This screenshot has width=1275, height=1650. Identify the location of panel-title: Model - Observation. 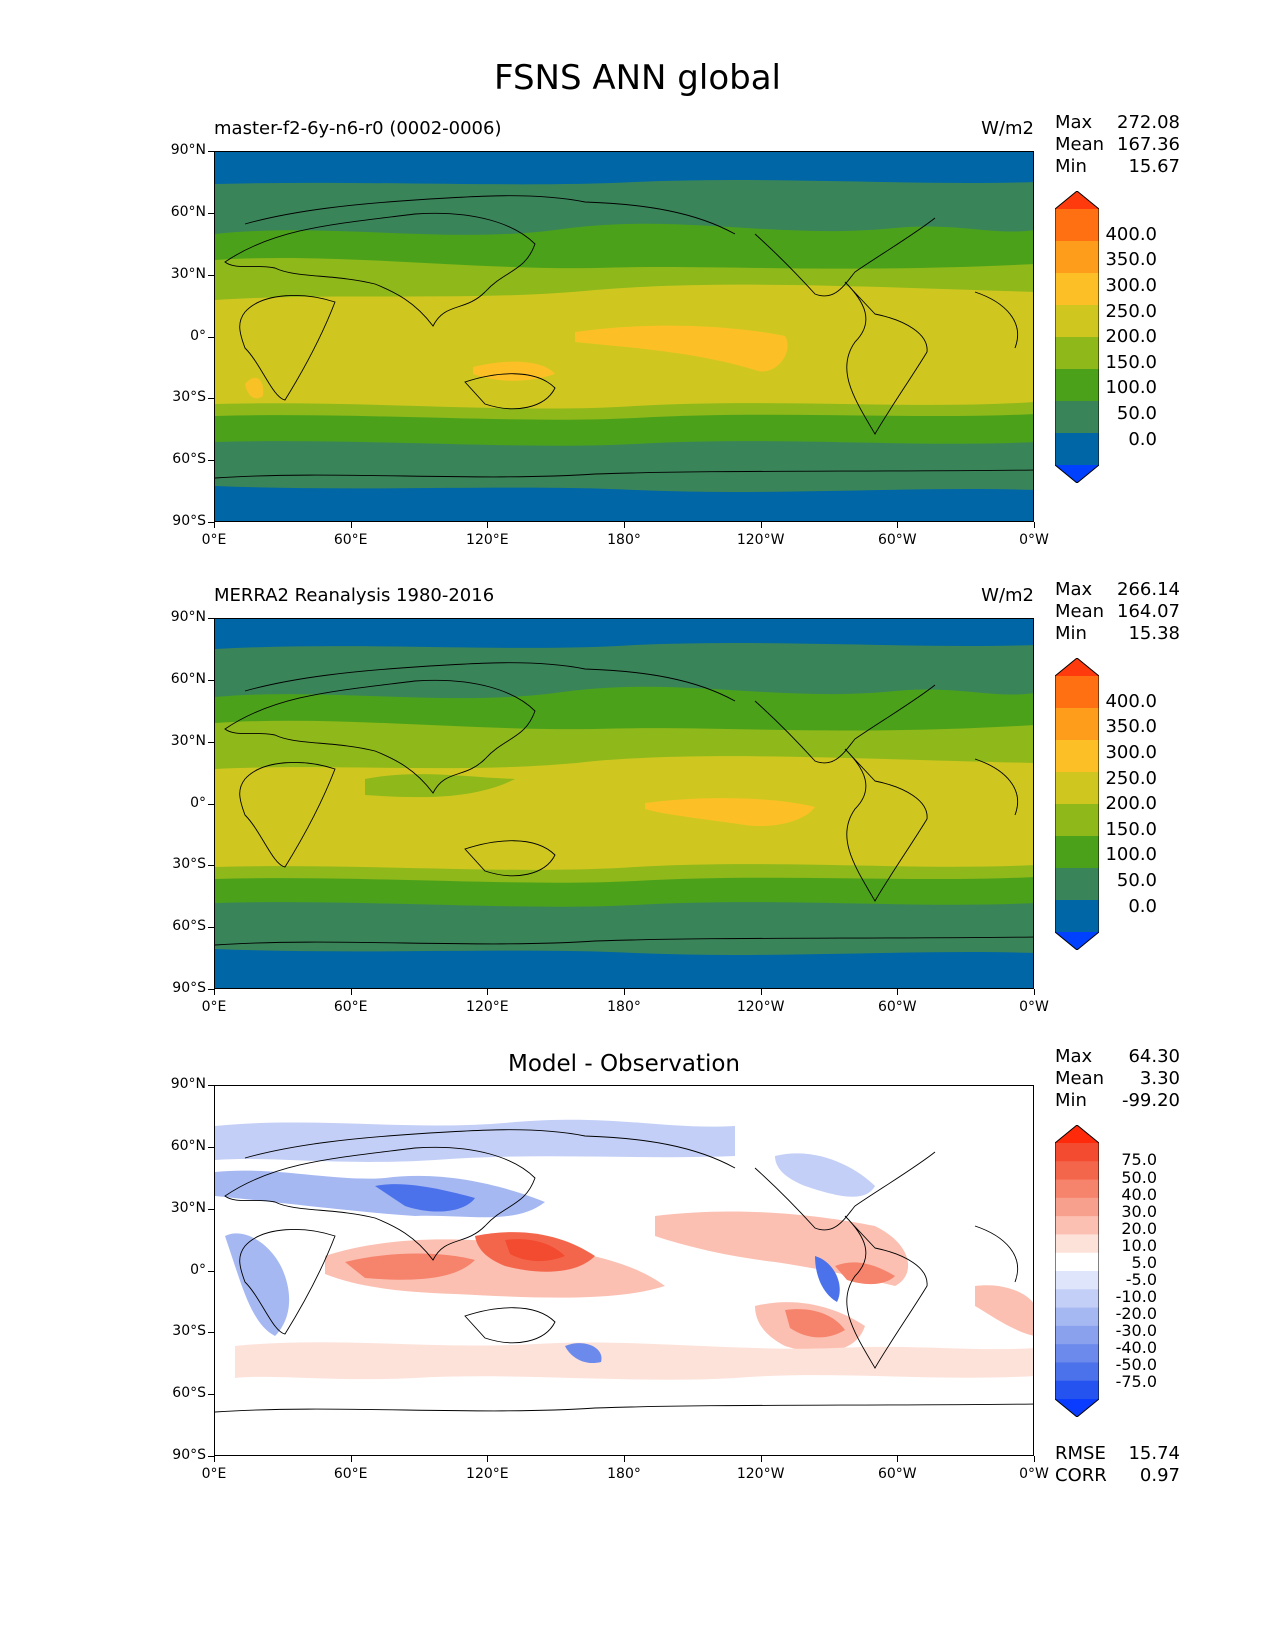
(624, 1064).